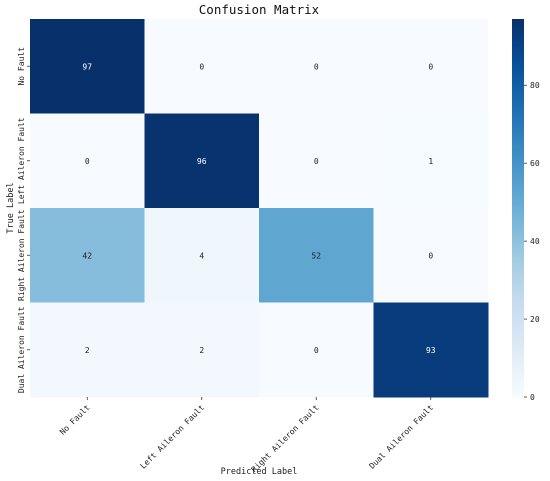 The height and width of the screenshot is (481, 550). What do you see at coordinates (172, 437) in the screenshot?
I see `x-tick-label: Left Aileron Fault` at bounding box center [172, 437].